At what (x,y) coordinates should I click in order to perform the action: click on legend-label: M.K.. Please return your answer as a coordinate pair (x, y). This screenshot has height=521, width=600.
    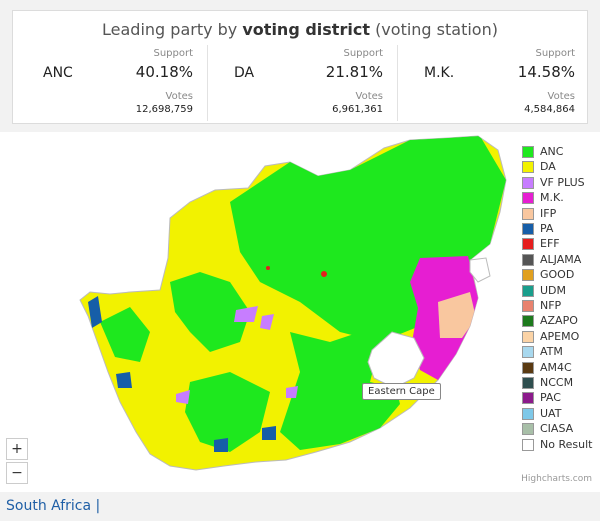
    Looking at the image, I should click on (552, 198).